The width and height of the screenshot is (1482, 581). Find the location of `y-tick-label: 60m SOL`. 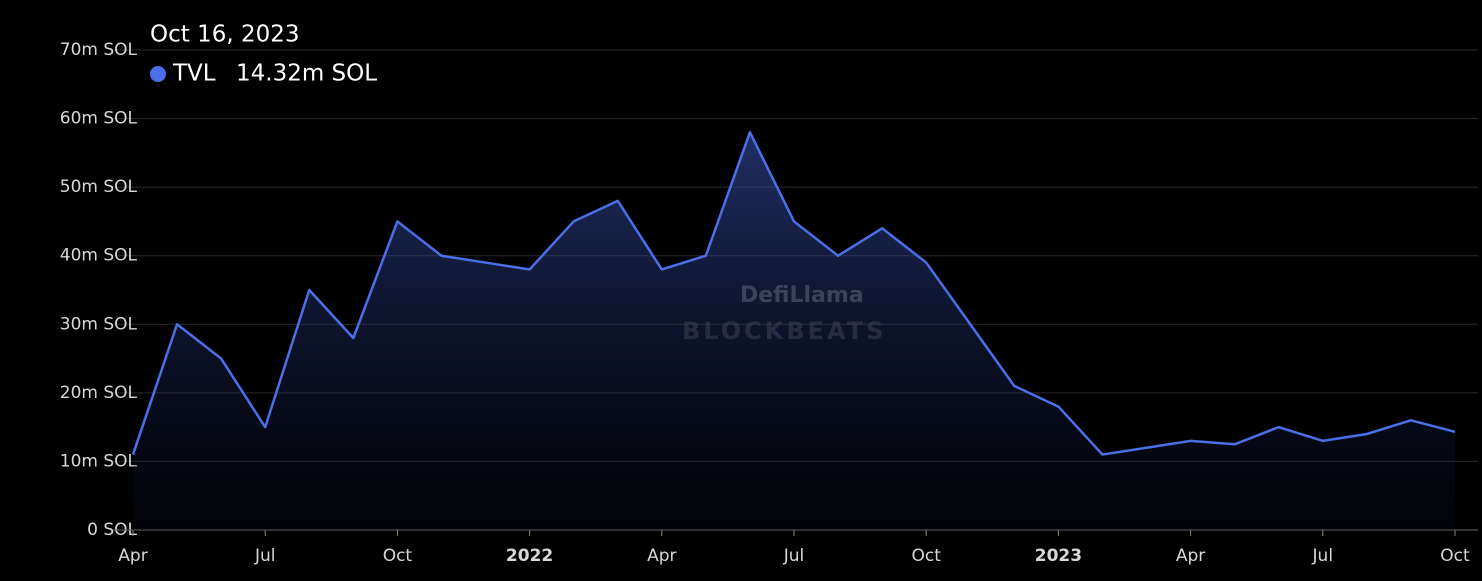

y-tick-label: 60m SOL is located at coordinates (99, 119).